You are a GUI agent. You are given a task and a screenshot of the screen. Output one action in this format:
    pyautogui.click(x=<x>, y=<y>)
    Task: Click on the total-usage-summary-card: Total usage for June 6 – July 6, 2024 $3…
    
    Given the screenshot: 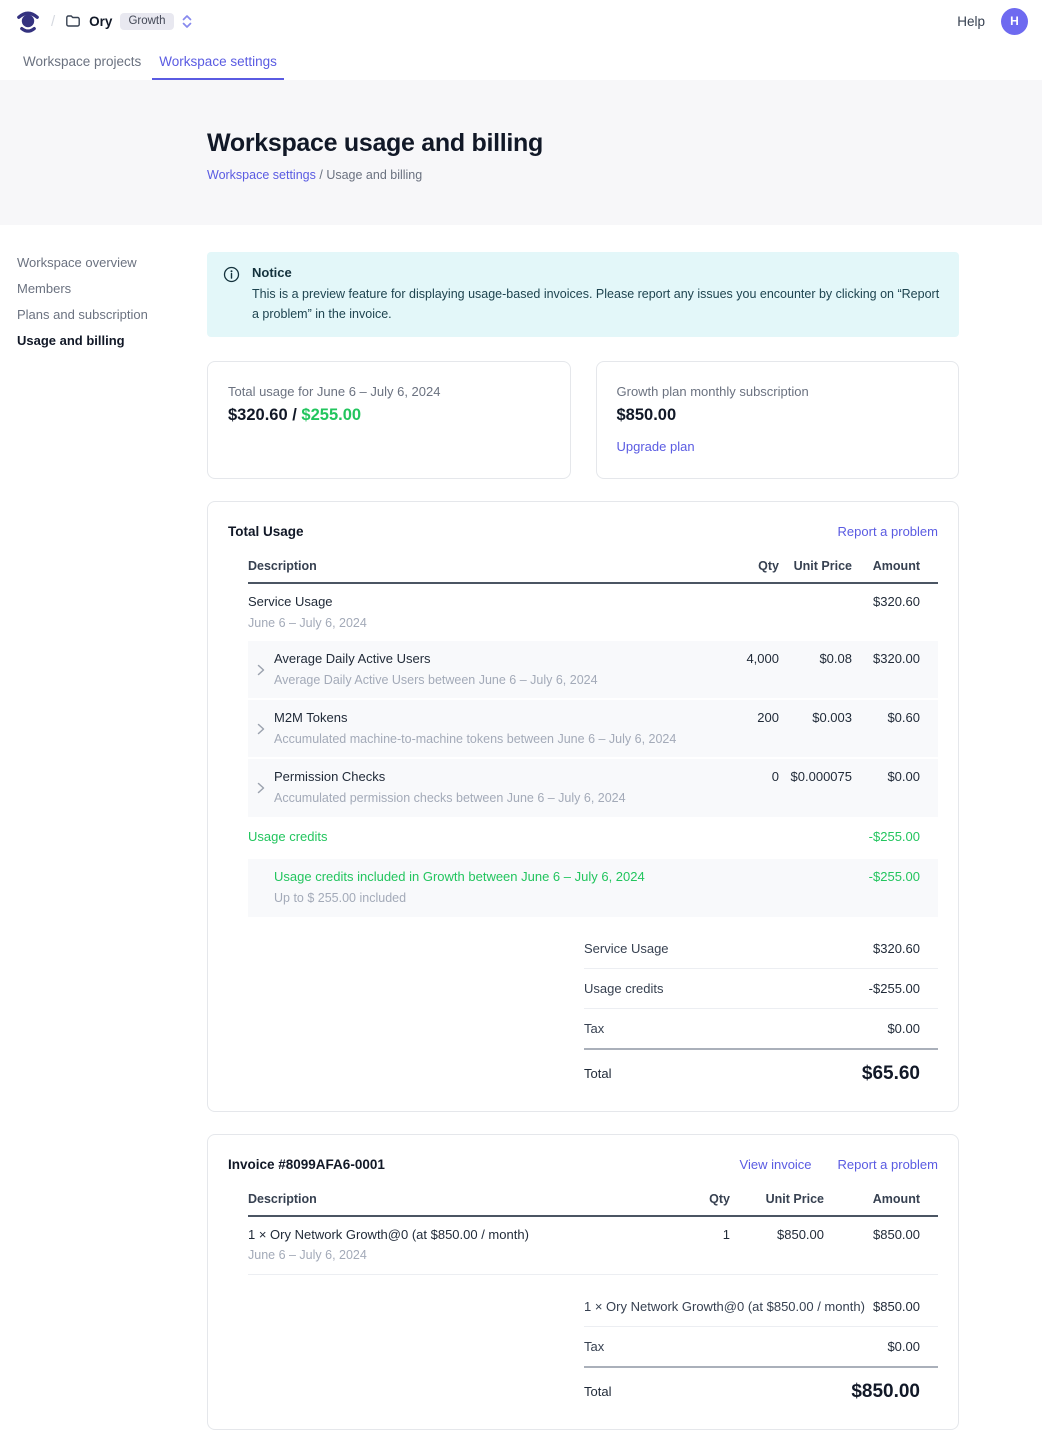 What is the action you would take?
    pyautogui.click(x=389, y=420)
    